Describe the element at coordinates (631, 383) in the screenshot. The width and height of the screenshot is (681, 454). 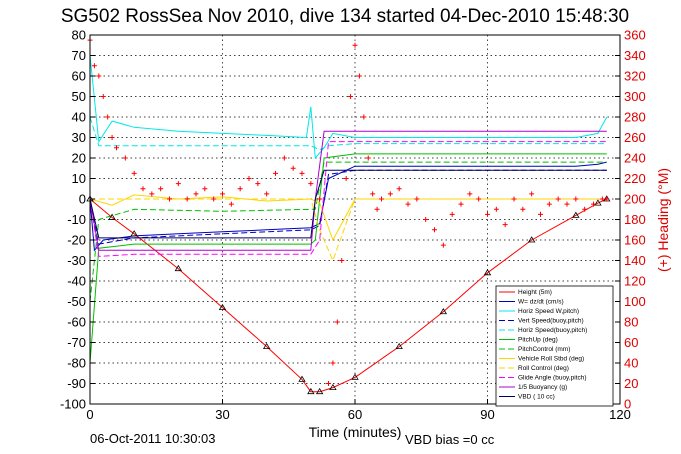
I see `y2-tick-label: 20` at that location.